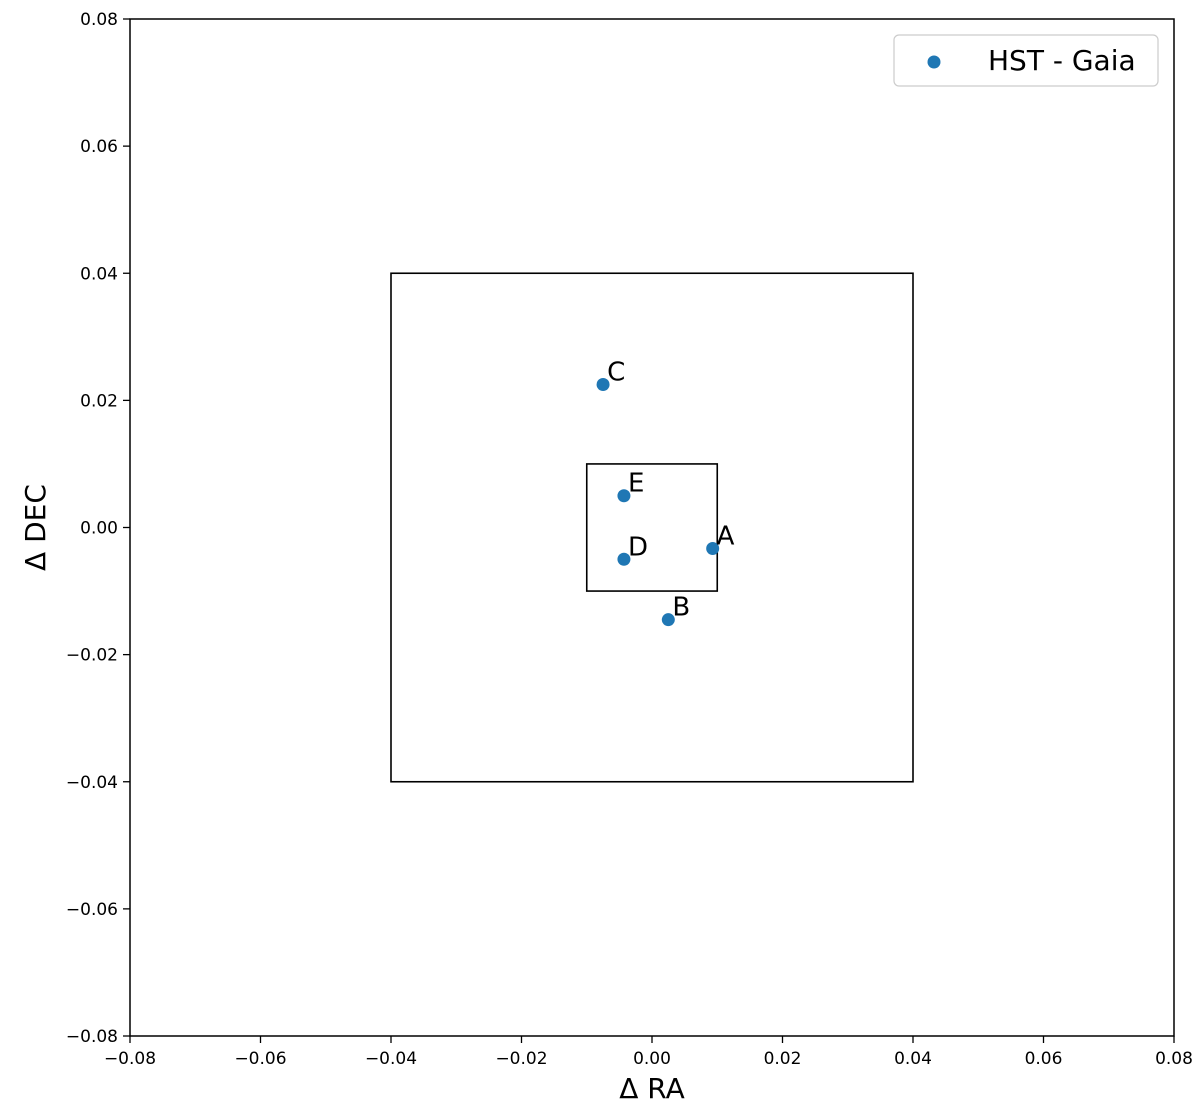 The image size is (1200, 1111). I want to click on y-tick-label: 0.00, so click(99, 529).